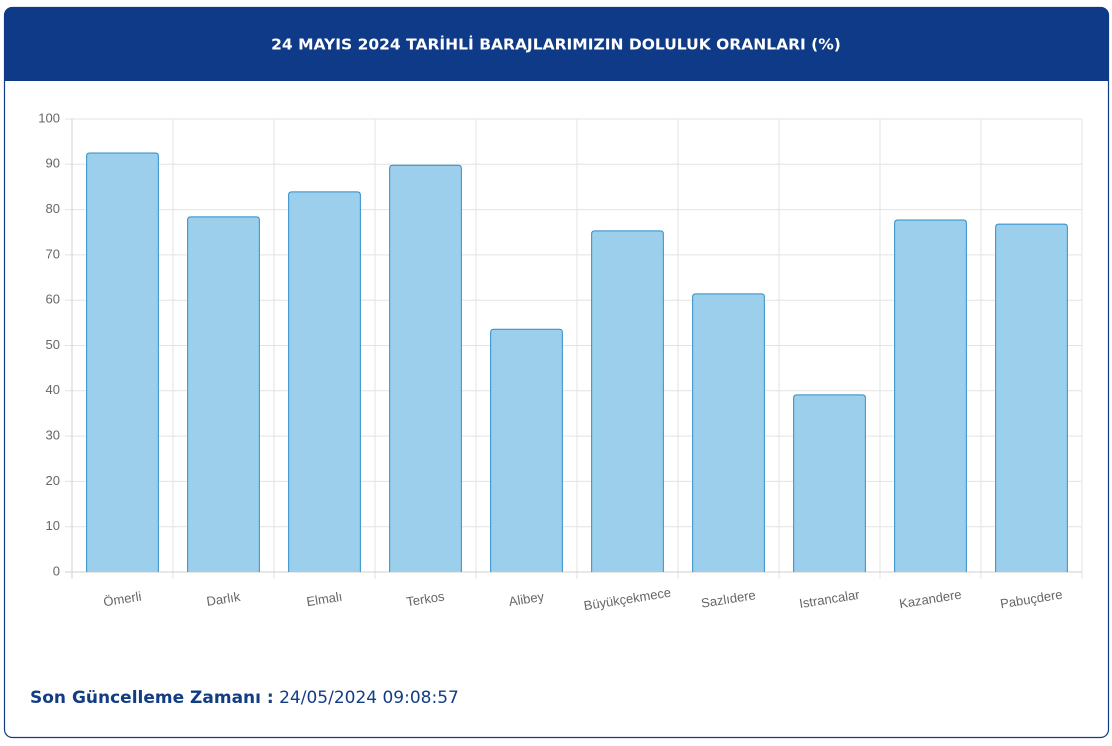 The height and width of the screenshot is (746, 1112). I want to click on y-tick-label: 40, so click(53, 389).